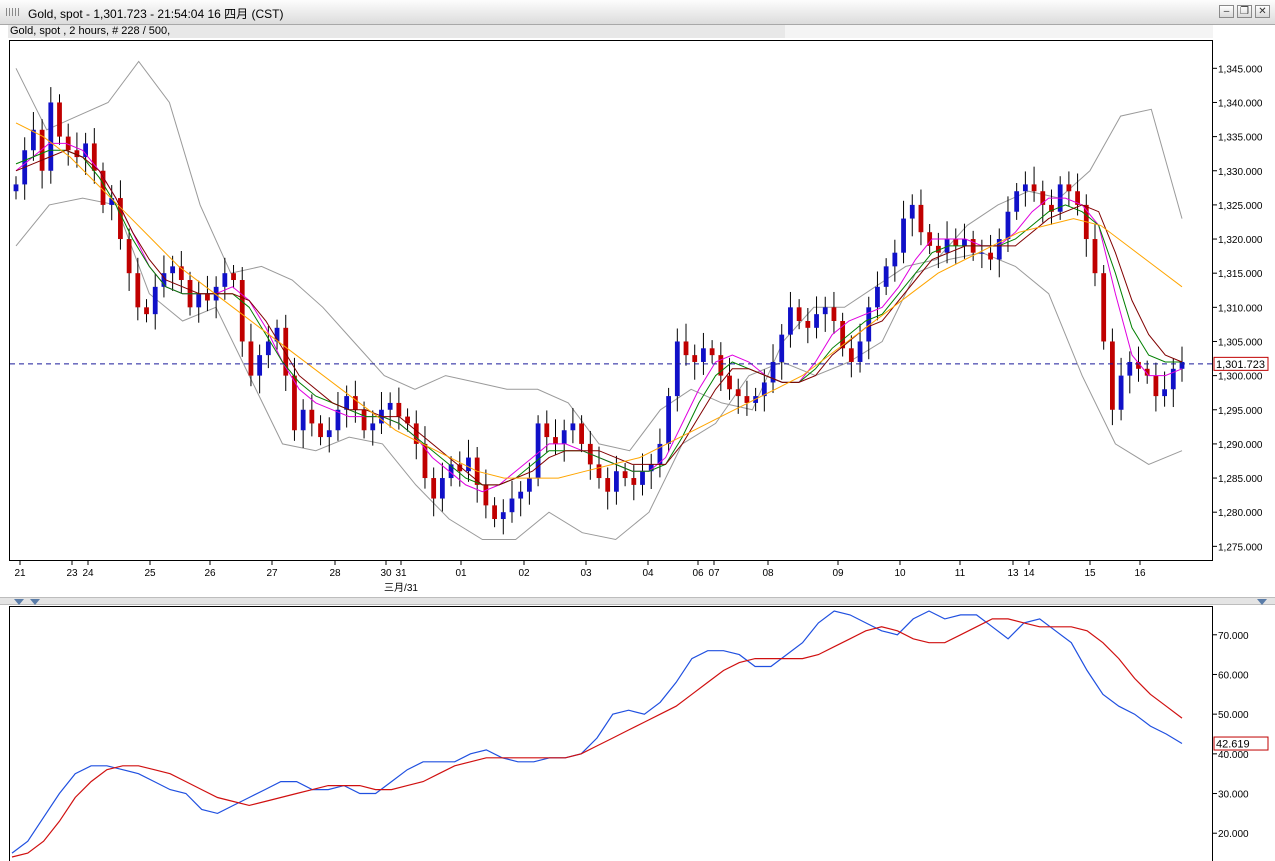  What do you see at coordinates (1262, 11) in the screenshot?
I see `close-icon: ✕` at bounding box center [1262, 11].